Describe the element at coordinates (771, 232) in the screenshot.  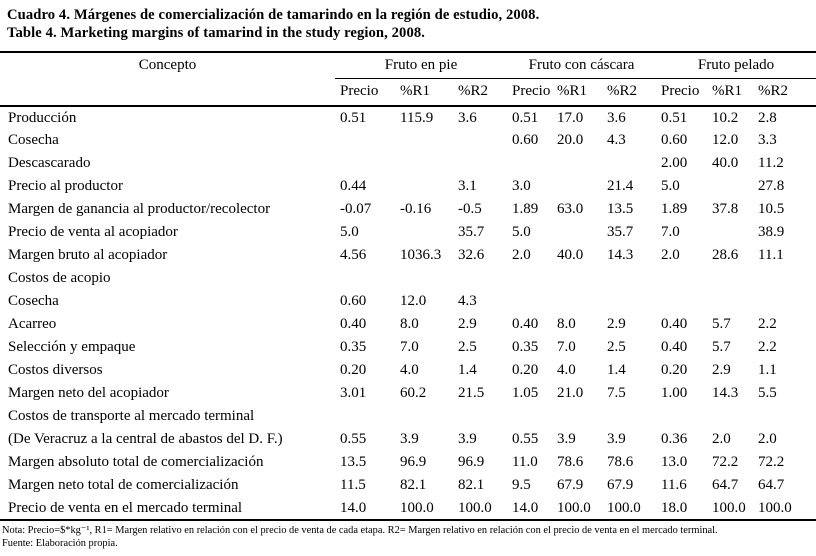
I see `cell-value: 38.9` at that location.